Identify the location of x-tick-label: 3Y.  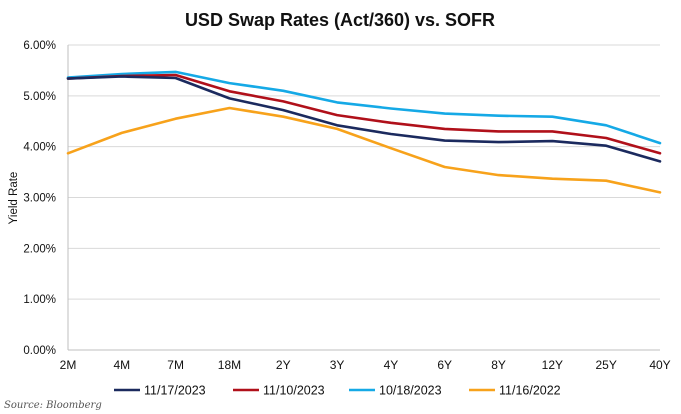
(337, 365).